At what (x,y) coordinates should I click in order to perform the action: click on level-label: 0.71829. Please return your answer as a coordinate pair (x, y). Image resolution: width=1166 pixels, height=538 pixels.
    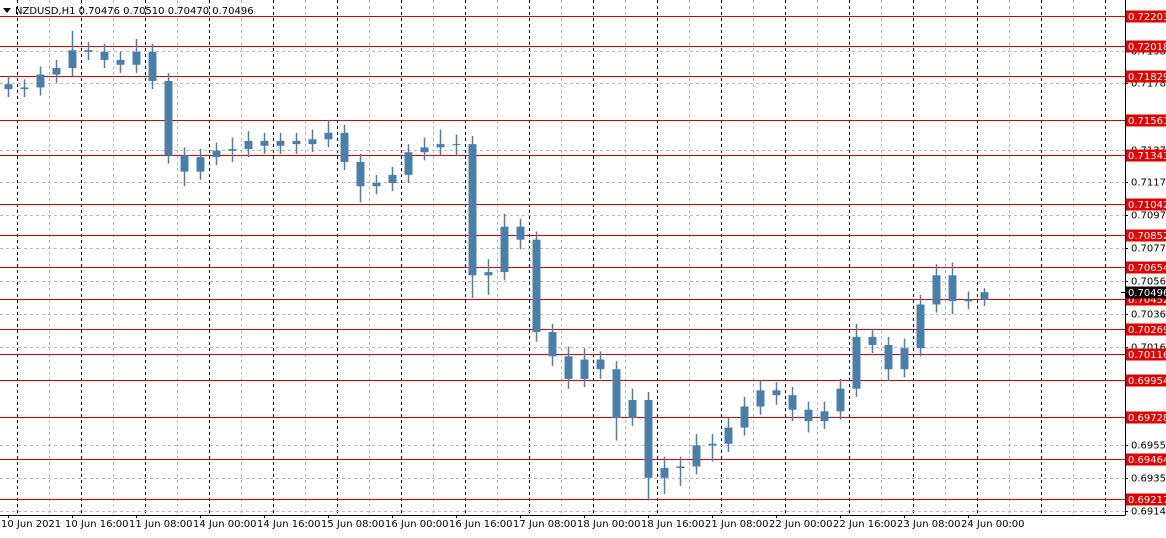
    Looking at the image, I should click on (1147, 77).